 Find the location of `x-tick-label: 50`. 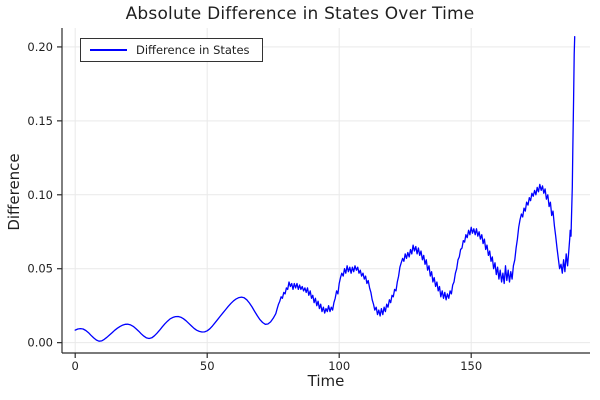

x-tick-label: 50 is located at coordinates (207, 366).